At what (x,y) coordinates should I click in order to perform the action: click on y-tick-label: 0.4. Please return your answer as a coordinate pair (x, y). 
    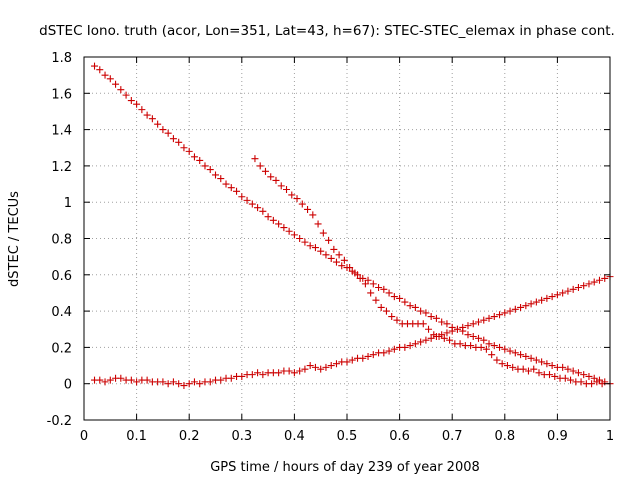
    Looking at the image, I should click on (61, 312).